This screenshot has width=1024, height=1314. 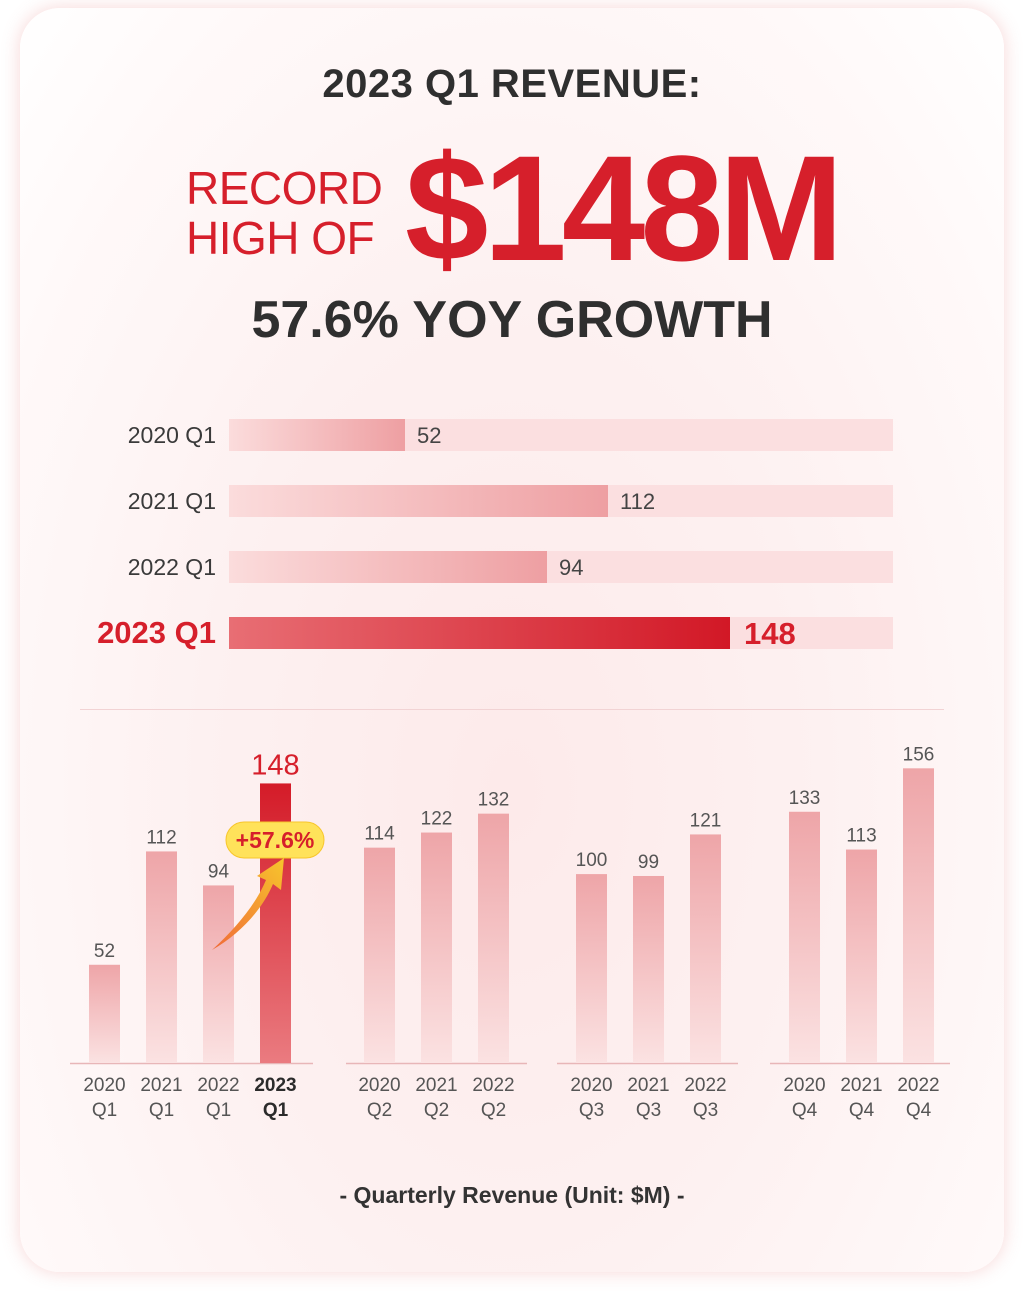 I want to click on bar-value-label: 100, so click(x=592, y=860).